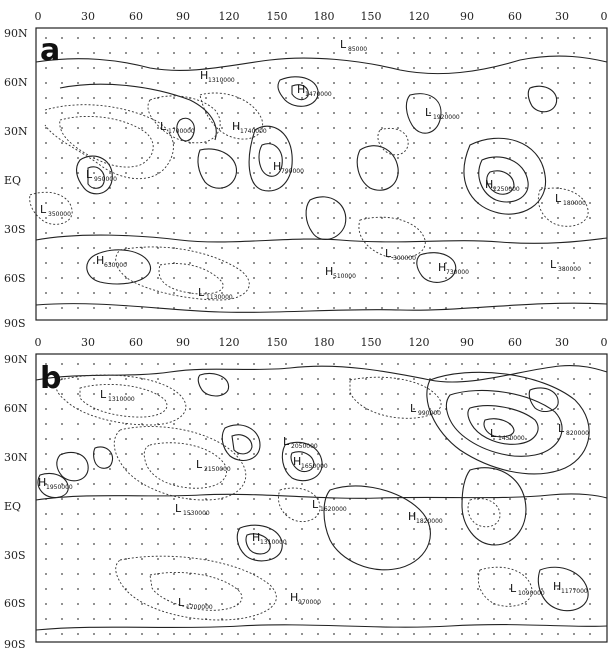  Describe the element at coordinates (183, 342) in the screenshot. I see `x-tick: 90` at that location.